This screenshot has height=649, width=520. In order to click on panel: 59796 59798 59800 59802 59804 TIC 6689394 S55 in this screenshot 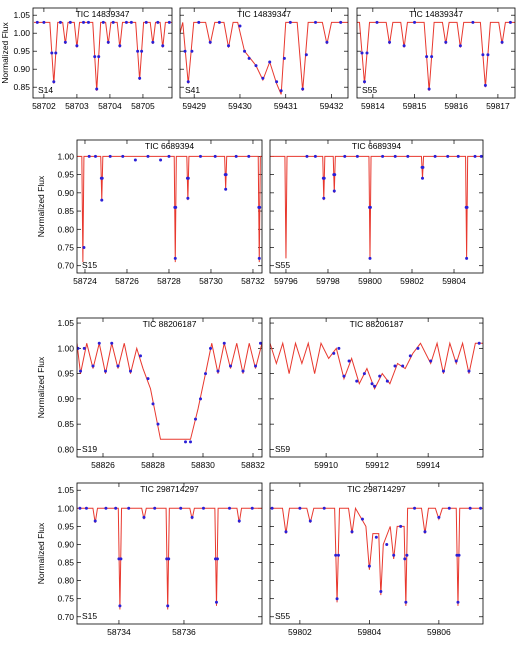, I will do `click(376, 212)`.